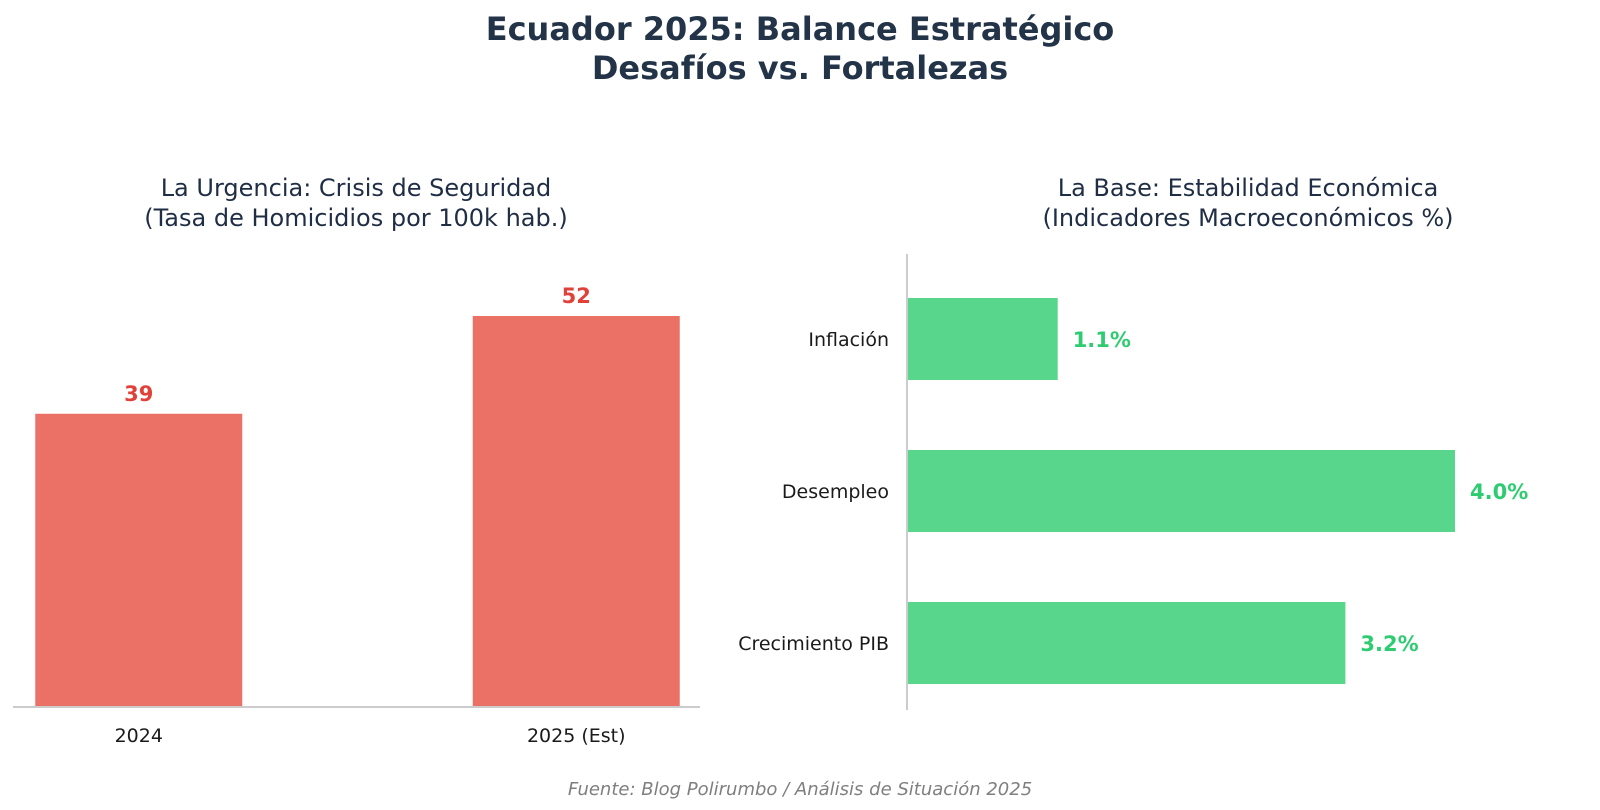  I want to click on bar-inflaci-n, so click(982, 339).